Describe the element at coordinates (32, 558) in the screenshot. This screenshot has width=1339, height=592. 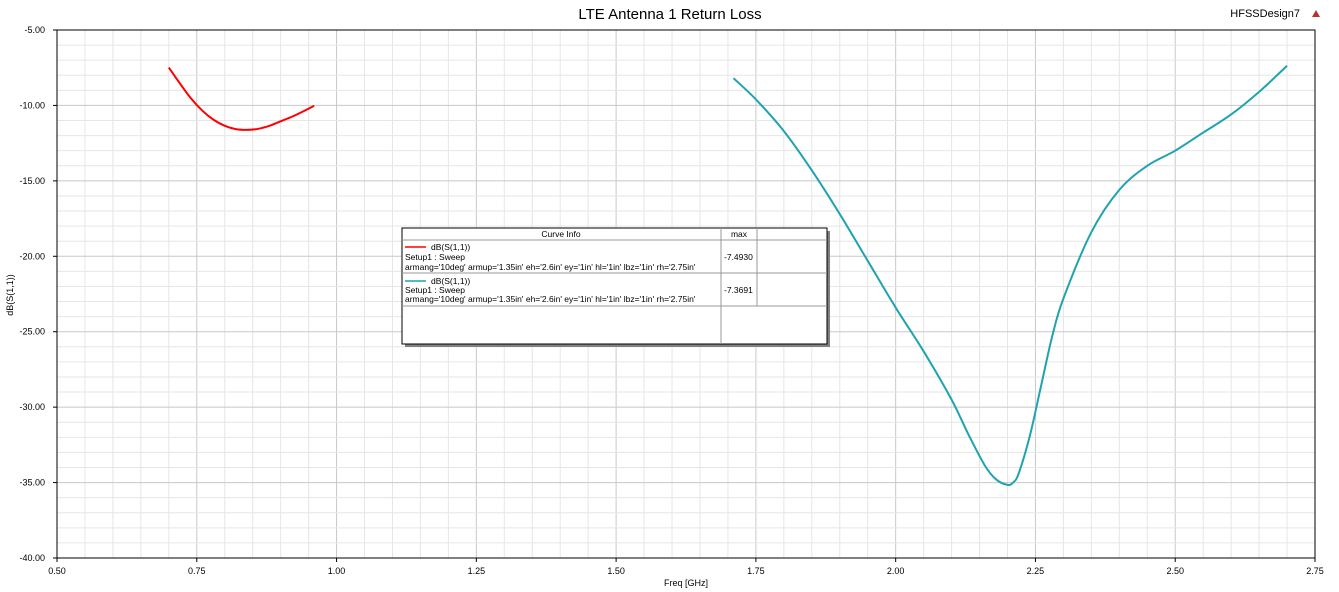
I see `y-tick-label: -40.00` at that location.